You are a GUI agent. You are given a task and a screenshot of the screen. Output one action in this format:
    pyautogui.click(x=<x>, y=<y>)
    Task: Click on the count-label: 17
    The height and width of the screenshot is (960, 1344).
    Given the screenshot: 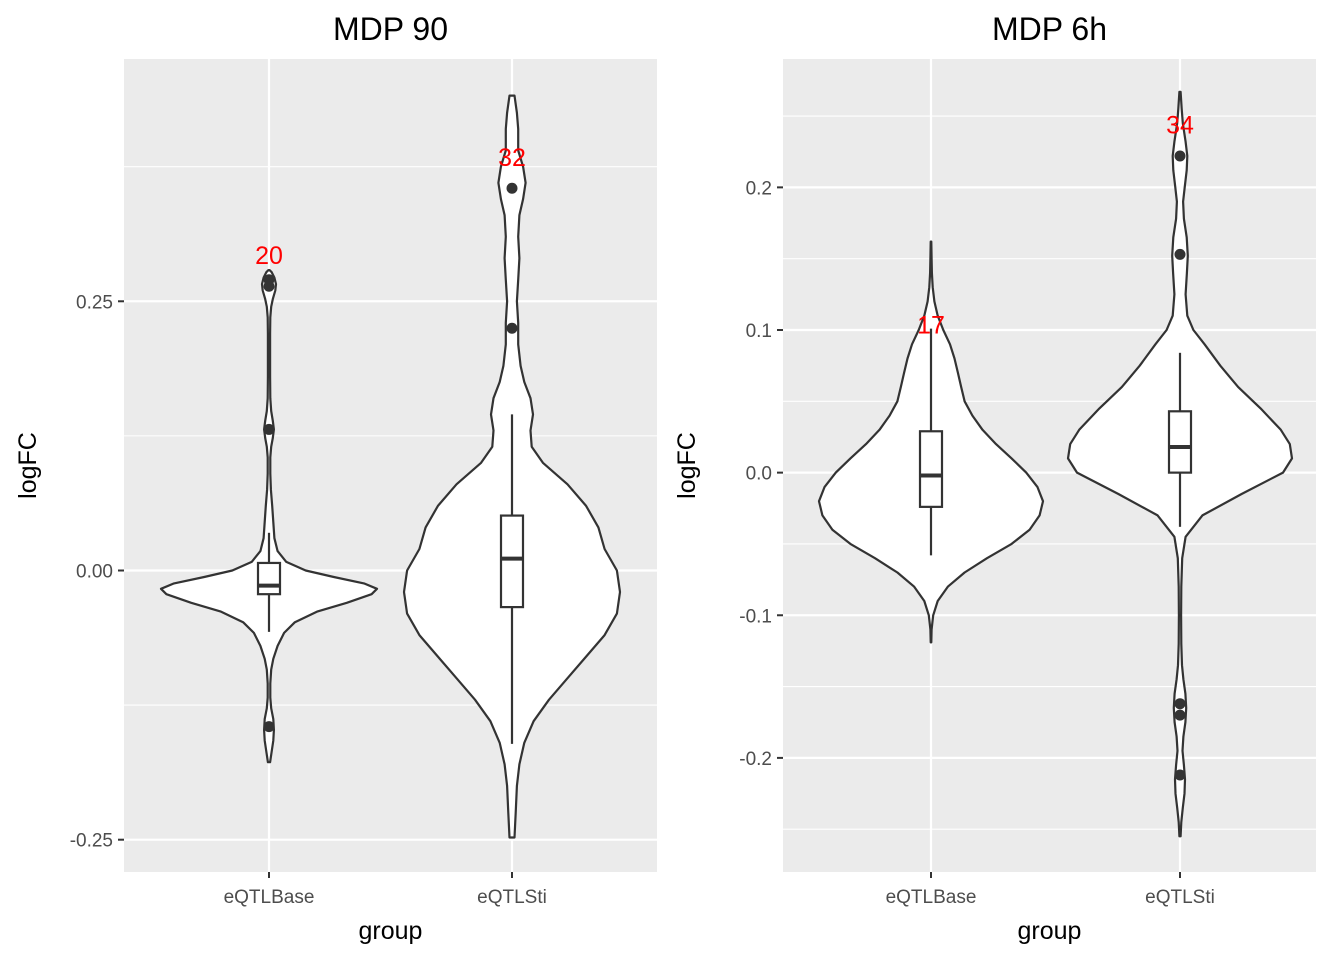 What is the action you would take?
    pyautogui.click(x=931, y=325)
    